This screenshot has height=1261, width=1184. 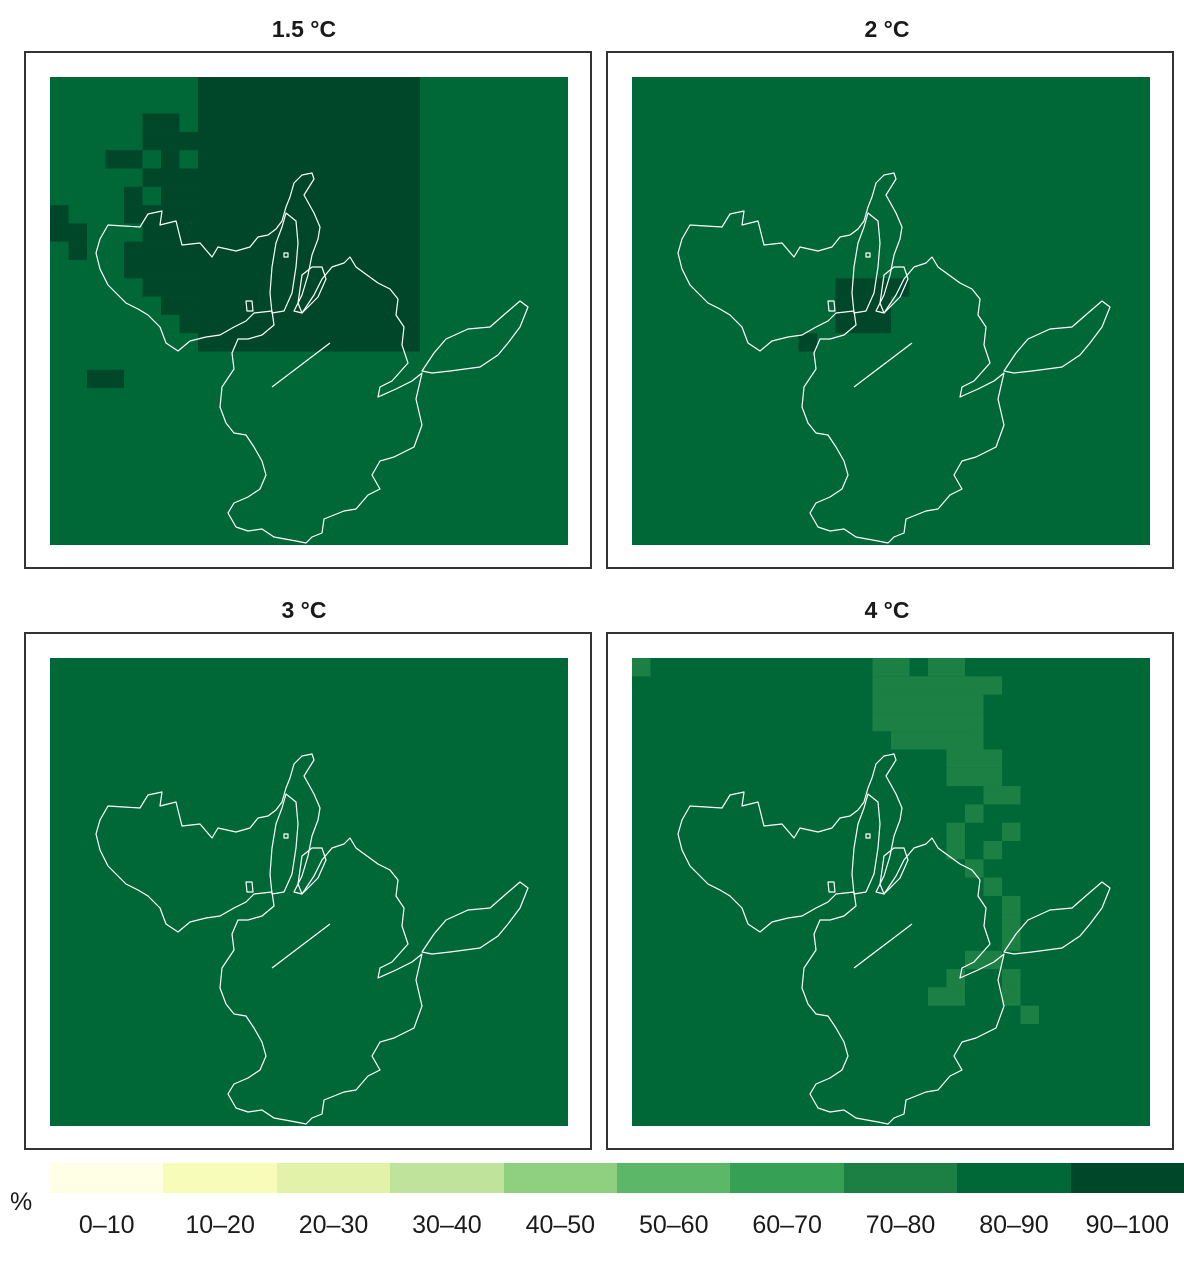 I want to click on legend-label: 20–30, so click(x=333, y=1225).